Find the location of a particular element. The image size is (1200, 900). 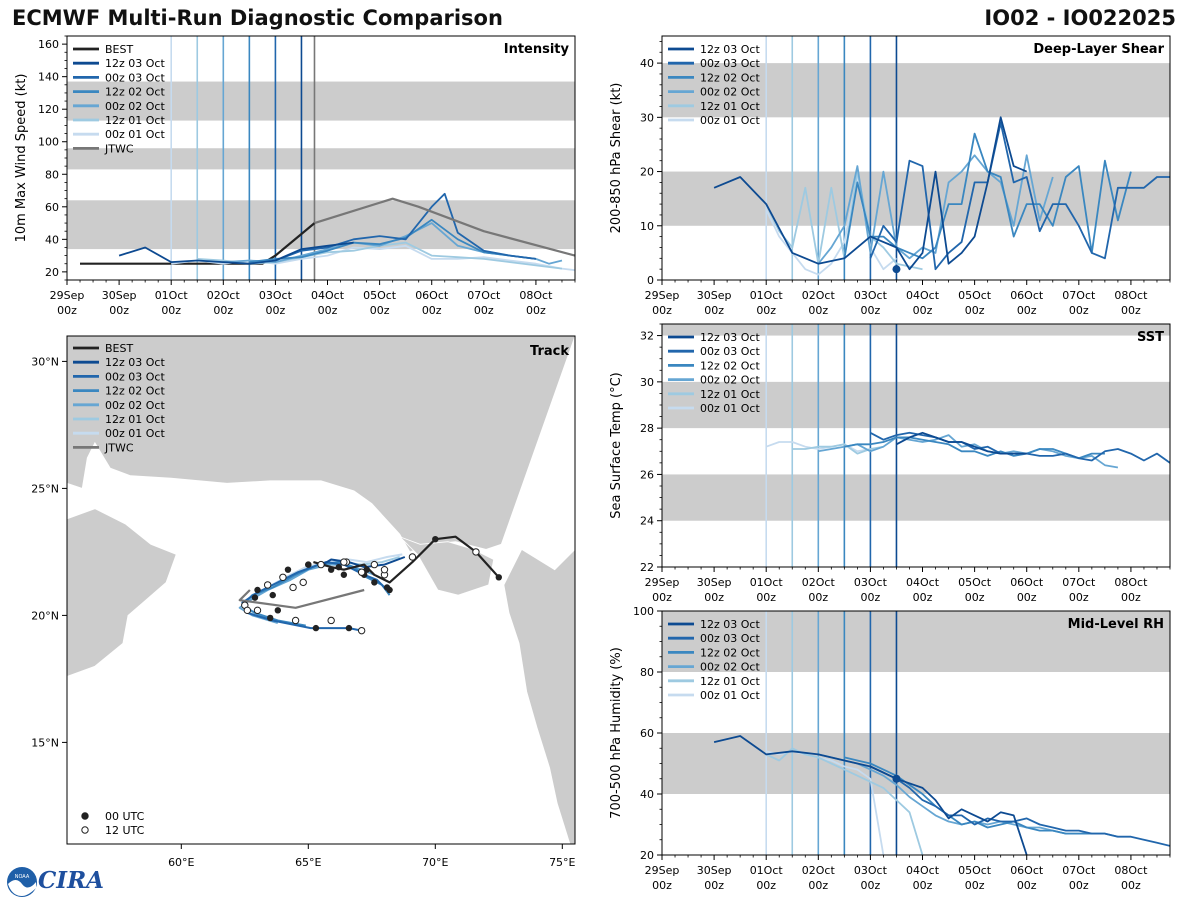

rh-ylabel: 700-500 hPa Humidity (%) is located at coordinates (616, 733).